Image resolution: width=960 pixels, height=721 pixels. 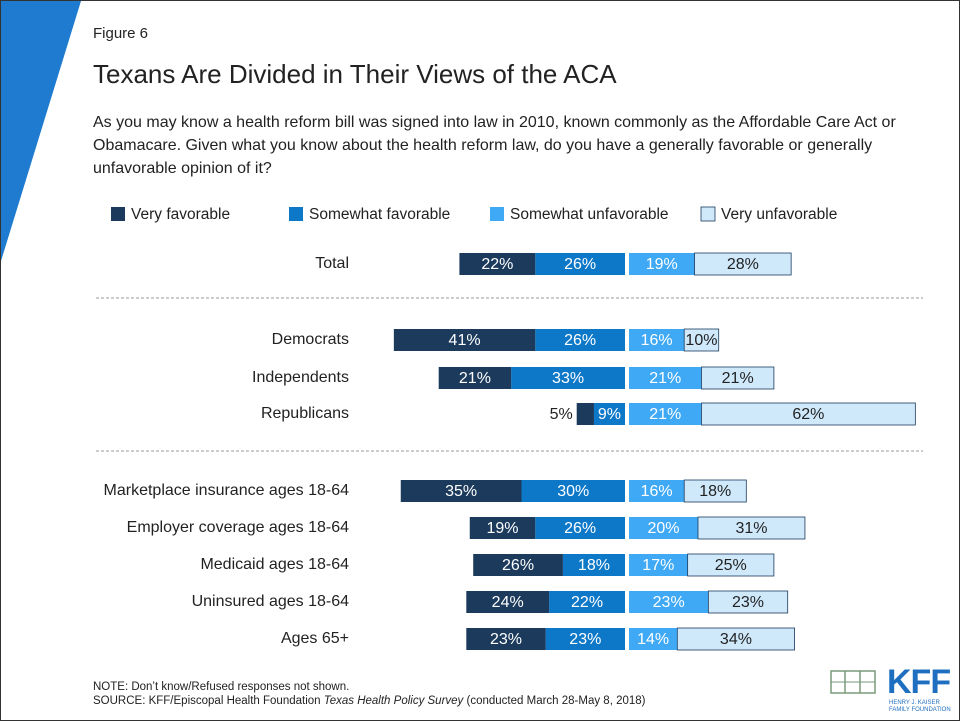 I want to click on value-label: 20%, so click(x=663, y=528).